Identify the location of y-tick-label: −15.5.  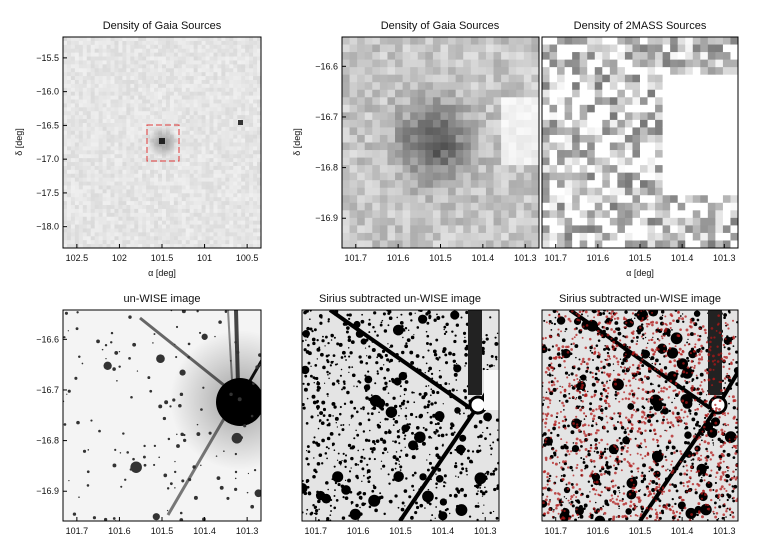
(47, 58).